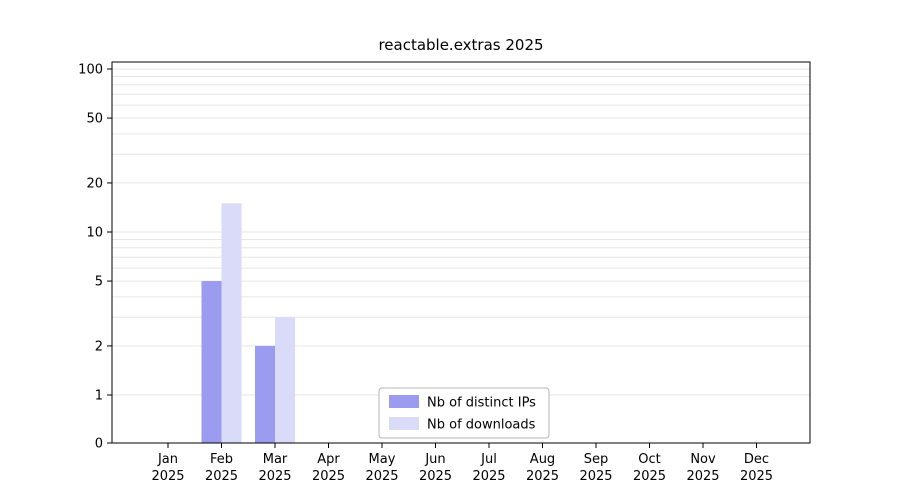 The height and width of the screenshot is (500, 900). Describe the element at coordinates (702, 476) in the screenshot. I see `x-tick-year-nov: 2025` at that location.